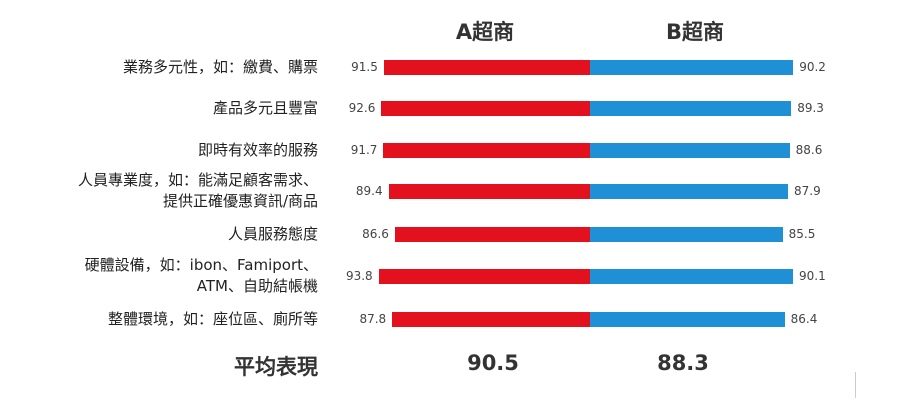  I want to click on category-label: 產品多元且豐富, so click(265, 108).